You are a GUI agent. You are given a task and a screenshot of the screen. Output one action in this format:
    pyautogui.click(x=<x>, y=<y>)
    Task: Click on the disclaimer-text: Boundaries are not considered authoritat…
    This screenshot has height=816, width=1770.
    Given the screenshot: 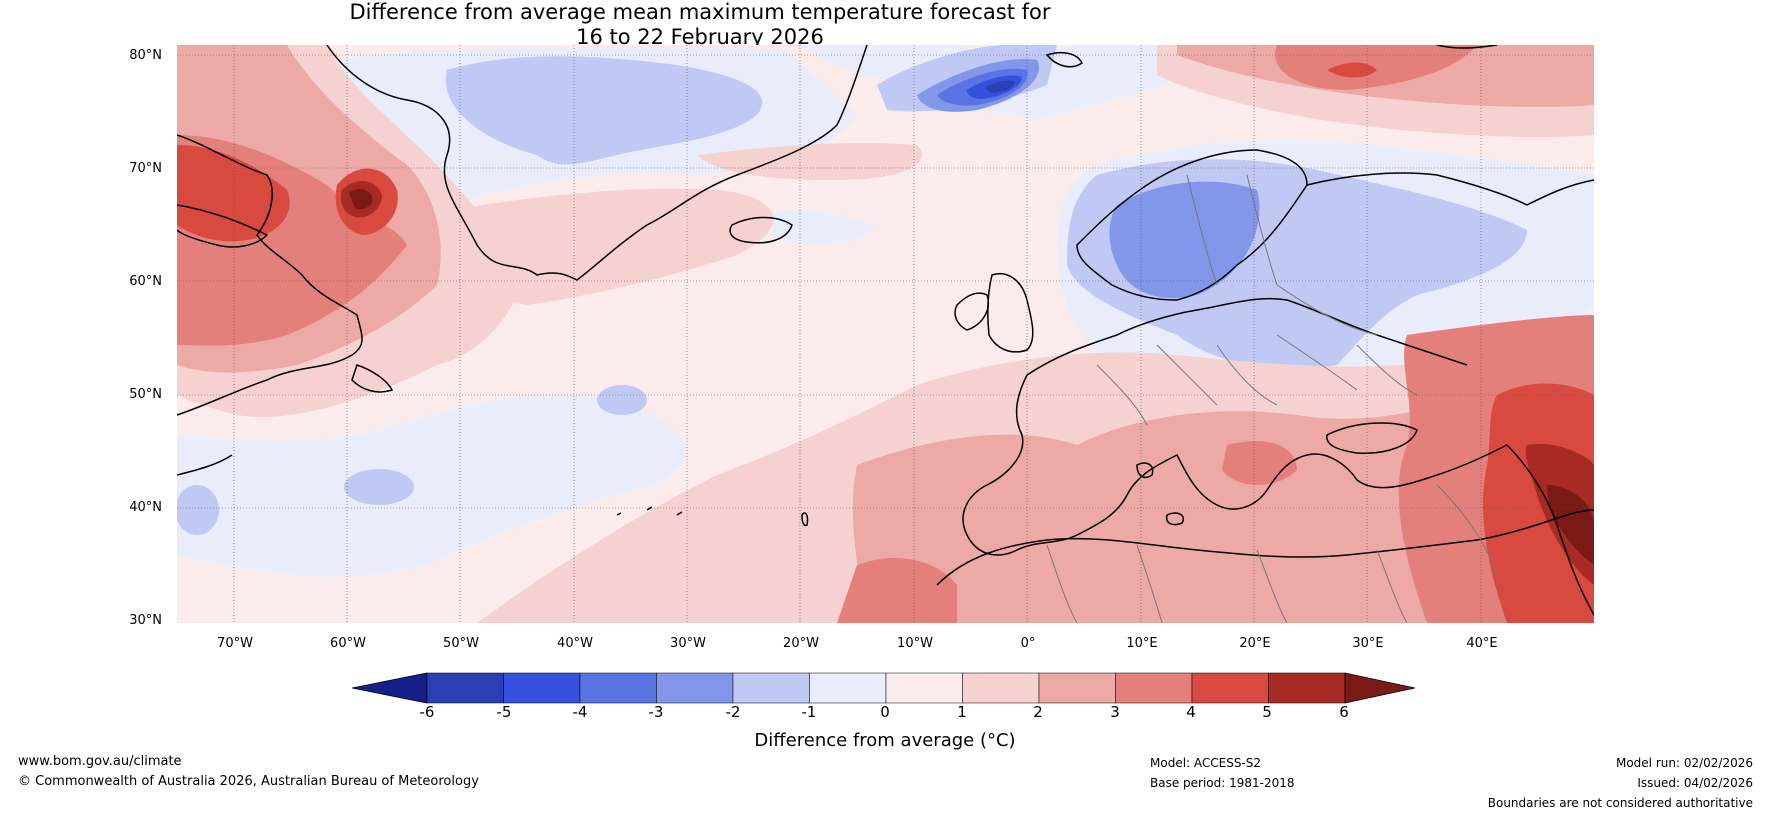 What is the action you would take?
    pyautogui.click(x=1620, y=803)
    